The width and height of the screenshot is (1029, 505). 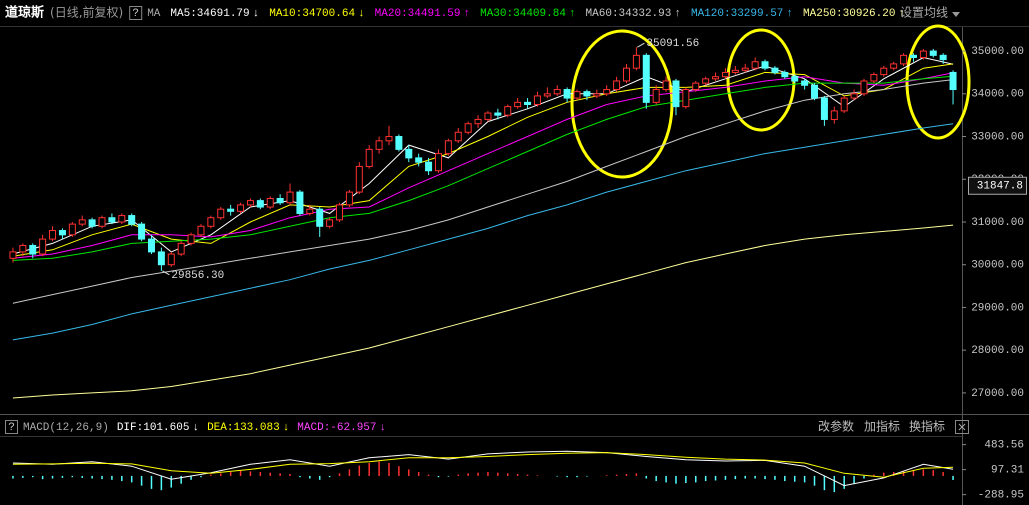 I want to click on toolbar-button: 加指标, so click(x=882, y=426).